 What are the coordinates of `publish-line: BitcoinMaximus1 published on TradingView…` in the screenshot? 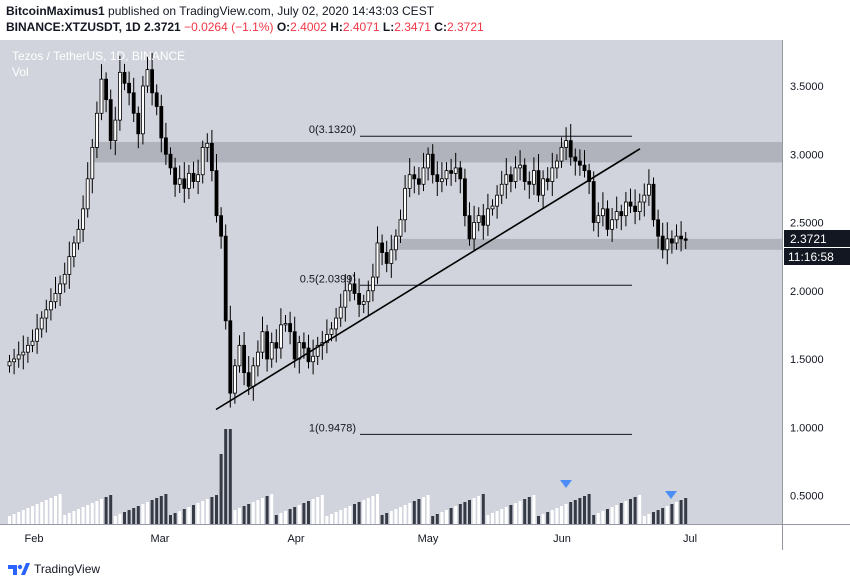 It's located at (220, 11).